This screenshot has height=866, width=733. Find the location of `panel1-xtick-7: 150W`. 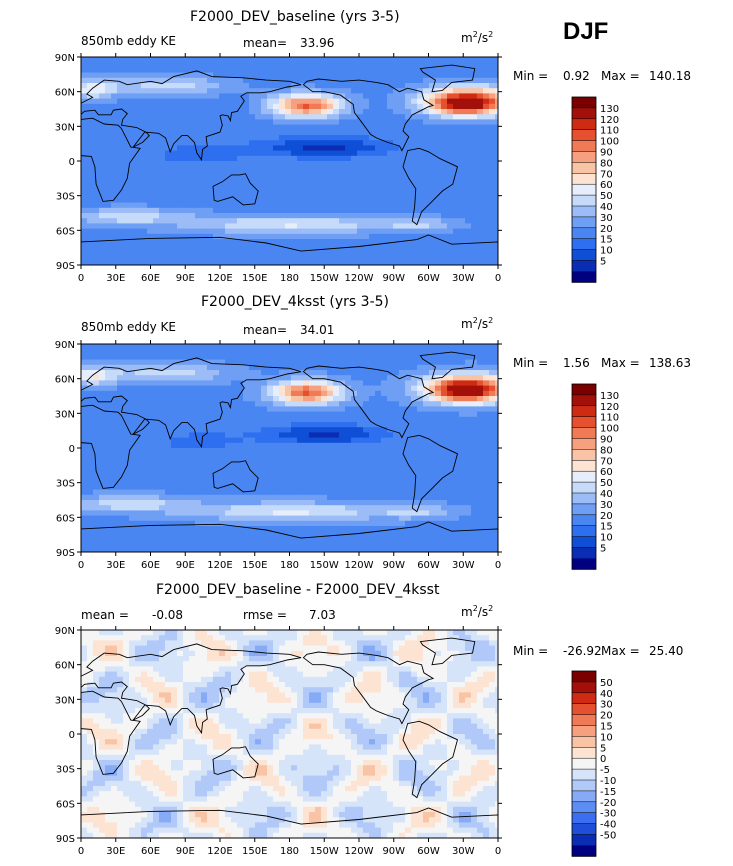

panel1-xtick-7: 150W is located at coordinates (324, 278).